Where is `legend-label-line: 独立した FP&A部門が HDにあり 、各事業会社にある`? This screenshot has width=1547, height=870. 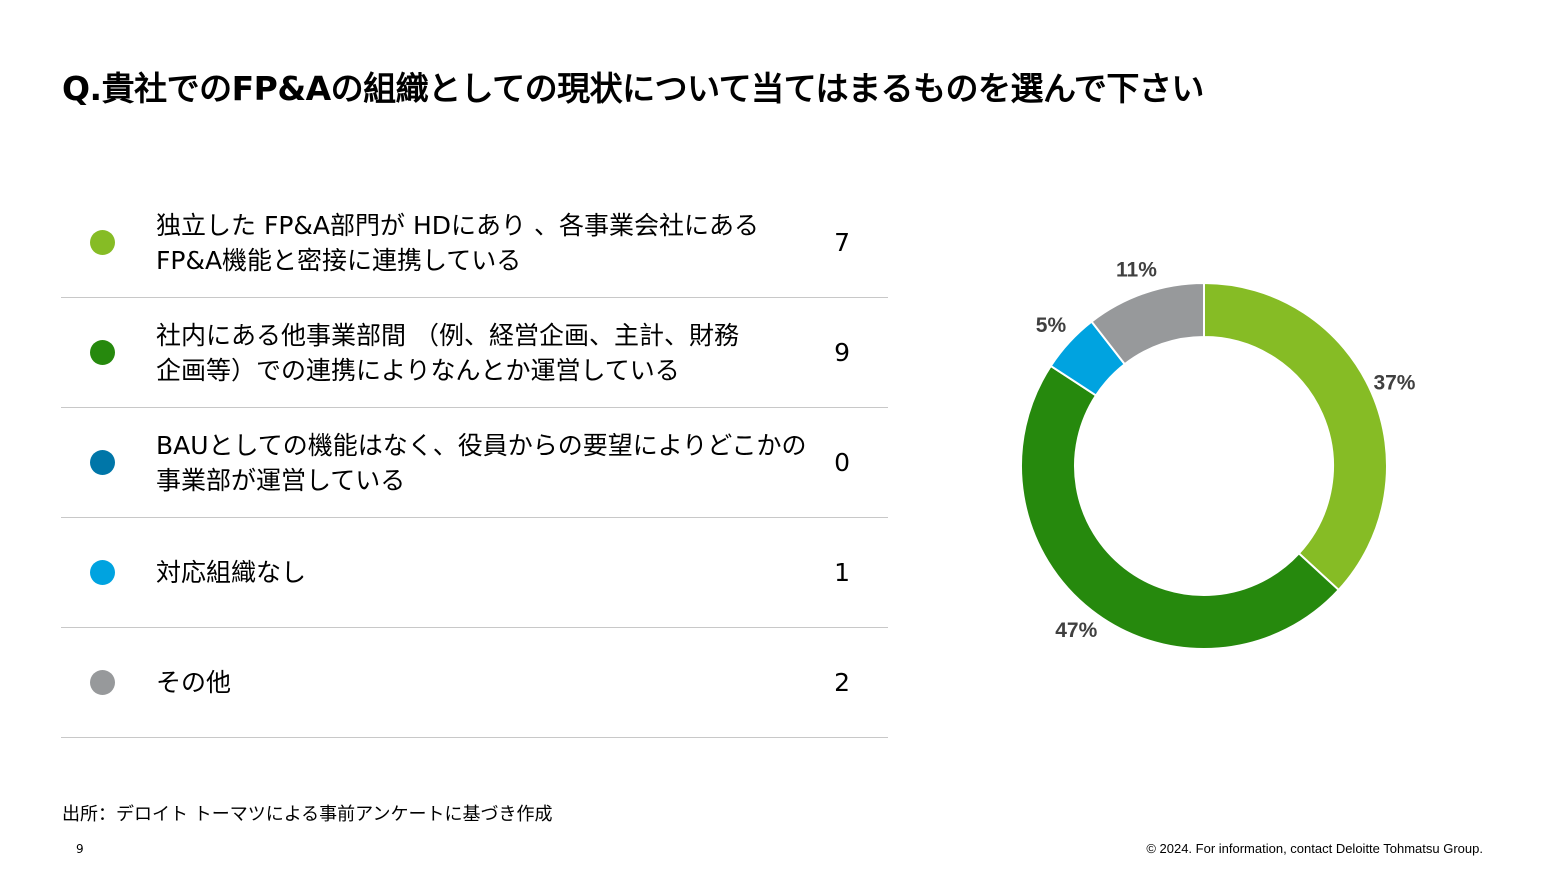 legend-label-line: 独立した FP&A部門が HDにあり 、各事業会社にある is located at coordinates (457, 225).